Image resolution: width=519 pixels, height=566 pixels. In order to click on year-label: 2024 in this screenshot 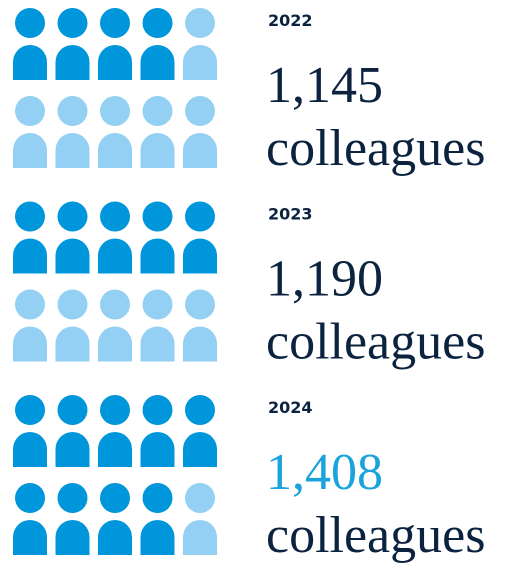, I will do `click(290, 407)`.